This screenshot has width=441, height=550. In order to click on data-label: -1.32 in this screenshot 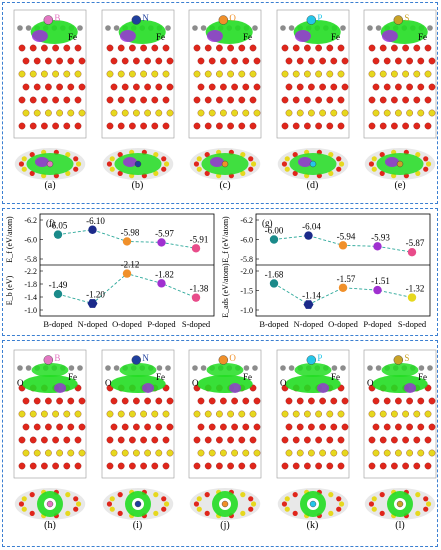, I will do `click(415, 289)`.